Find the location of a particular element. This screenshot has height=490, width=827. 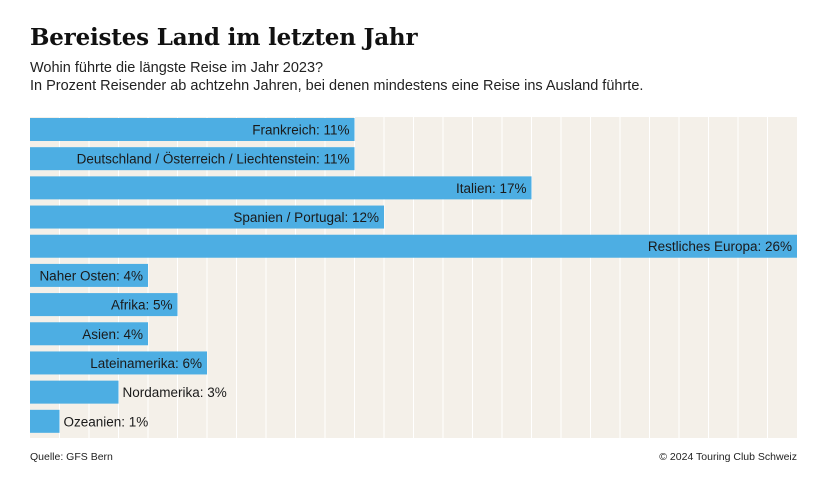

bar-label: Italien: 17% is located at coordinates (491, 188).